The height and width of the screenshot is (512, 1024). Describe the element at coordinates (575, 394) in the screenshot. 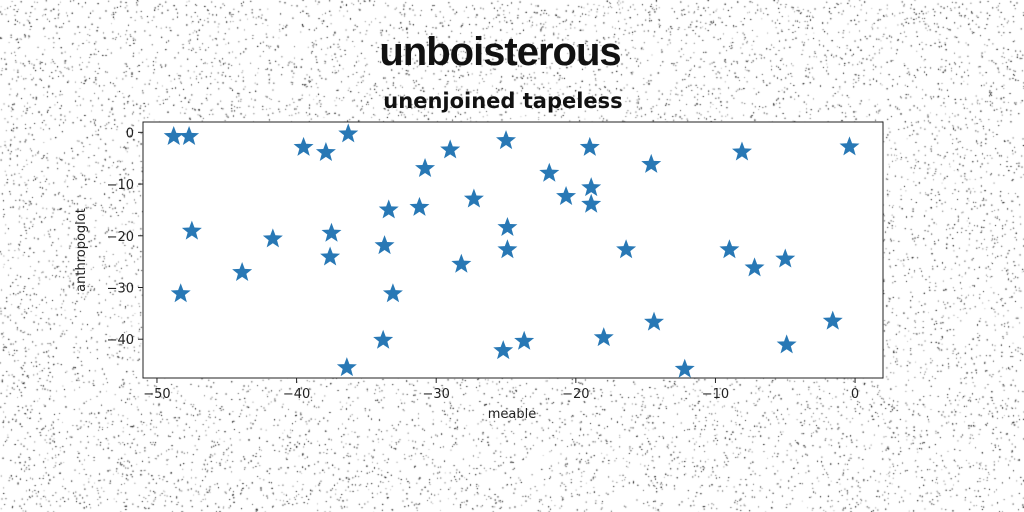

I see `x-tick-label: −20` at that location.